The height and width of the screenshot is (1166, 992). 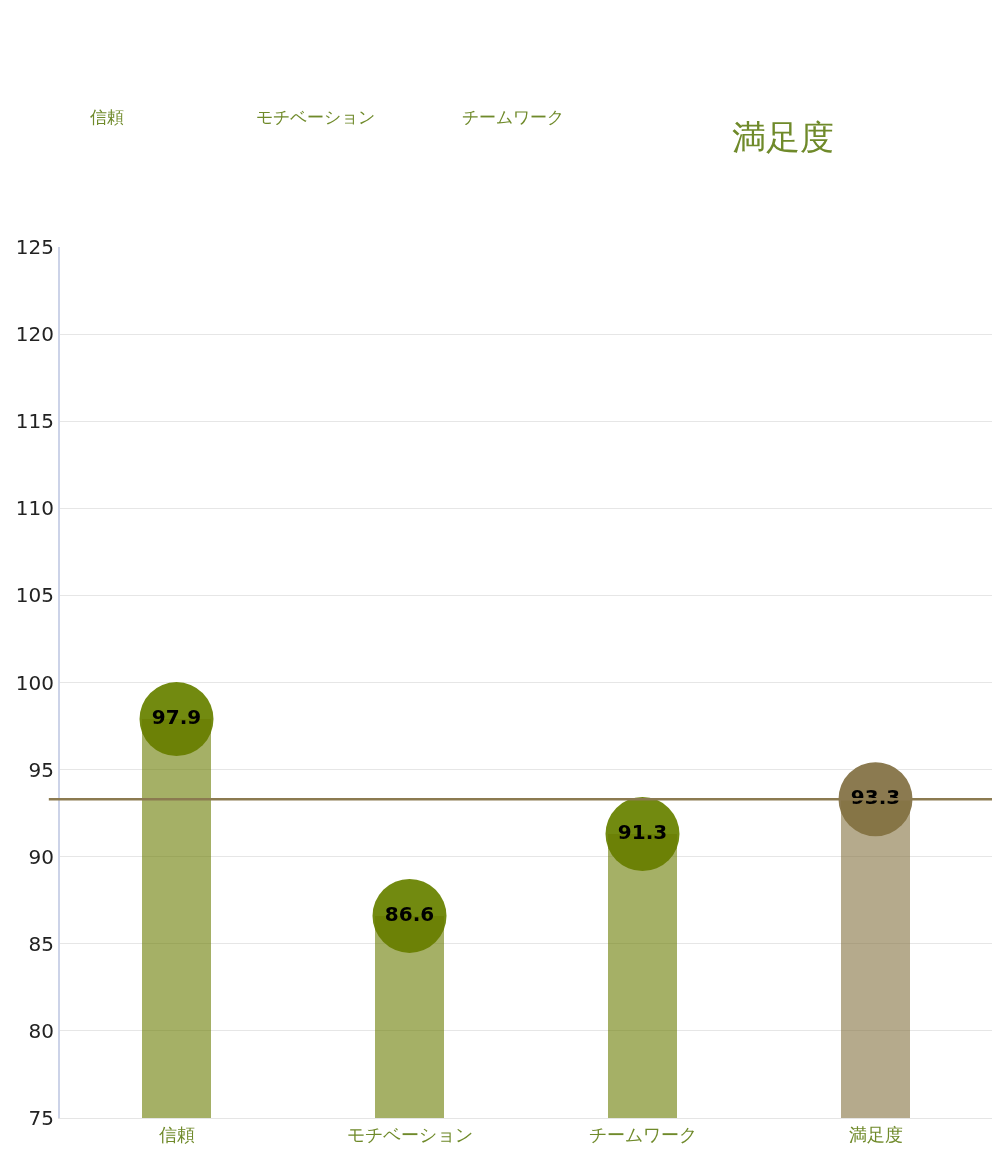 What do you see at coordinates (176, 717) in the screenshot?
I see `data-label: 97.9` at bounding box center [176, 717].